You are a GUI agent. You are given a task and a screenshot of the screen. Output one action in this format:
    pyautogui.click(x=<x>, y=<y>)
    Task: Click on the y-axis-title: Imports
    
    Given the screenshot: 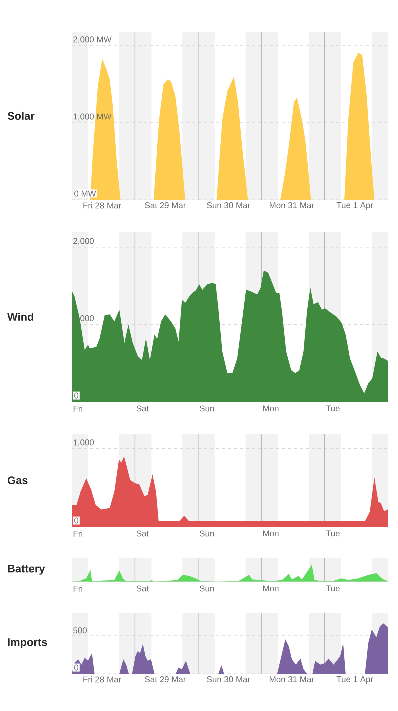 What is the action you would take?
    pyautogui.click(x=28, y=643)
    